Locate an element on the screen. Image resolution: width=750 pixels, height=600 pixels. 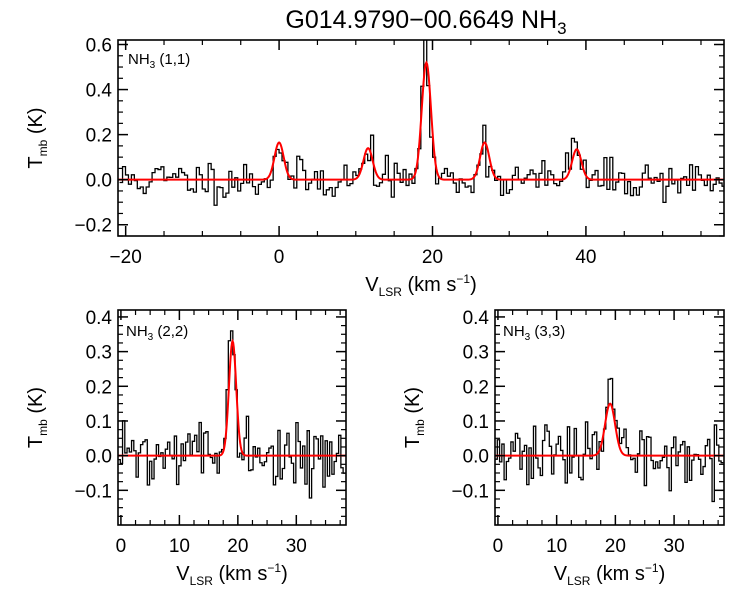
x-tick-label: 40 is located at coordinates (585, 257).